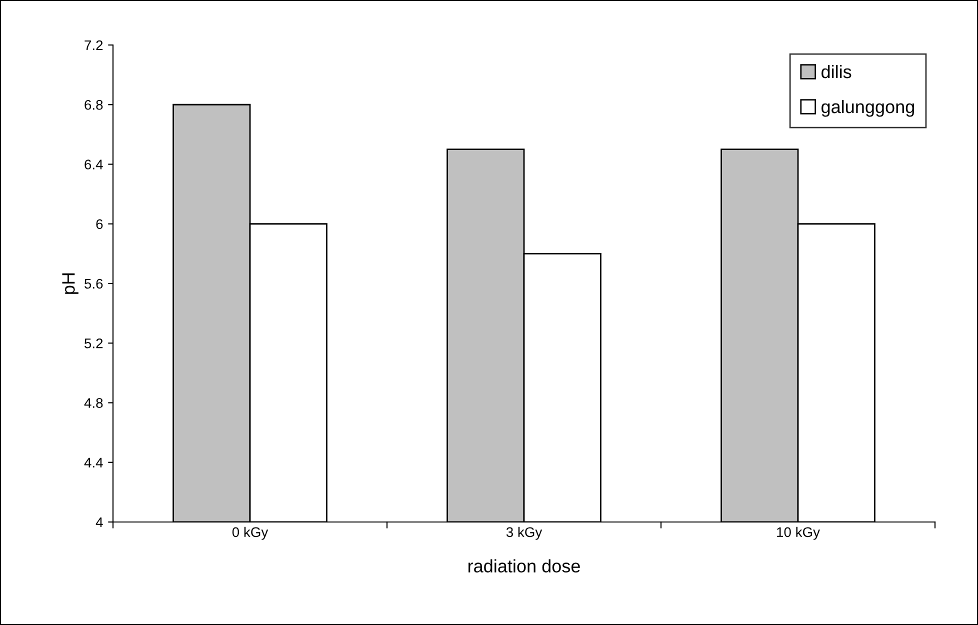 Image resolution: width=978 pixels, height=625 pixels. I want to click on legend-label: dilis, so click(837, 71).